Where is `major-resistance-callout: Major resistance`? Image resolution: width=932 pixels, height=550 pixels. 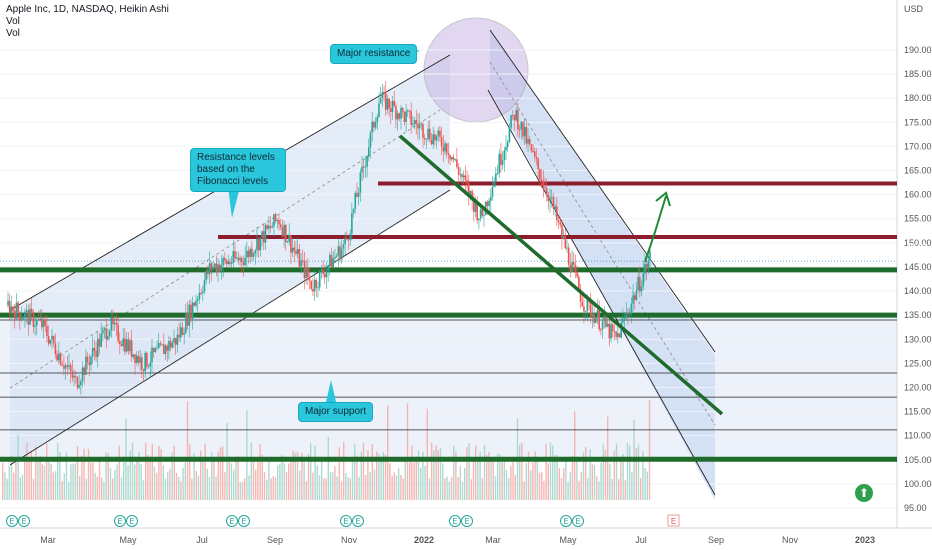 major-resistance-callout: Major resistance is located at coordinates (374, 54).